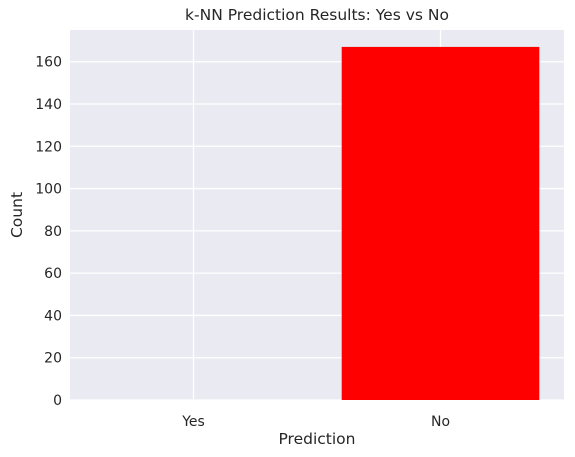 The height and width of the screenshot is (457, 575). What do you see at coordinates (53, 359) in the screenshot?
I see `y-tick-label: 20` at bounding box center [53, 359].